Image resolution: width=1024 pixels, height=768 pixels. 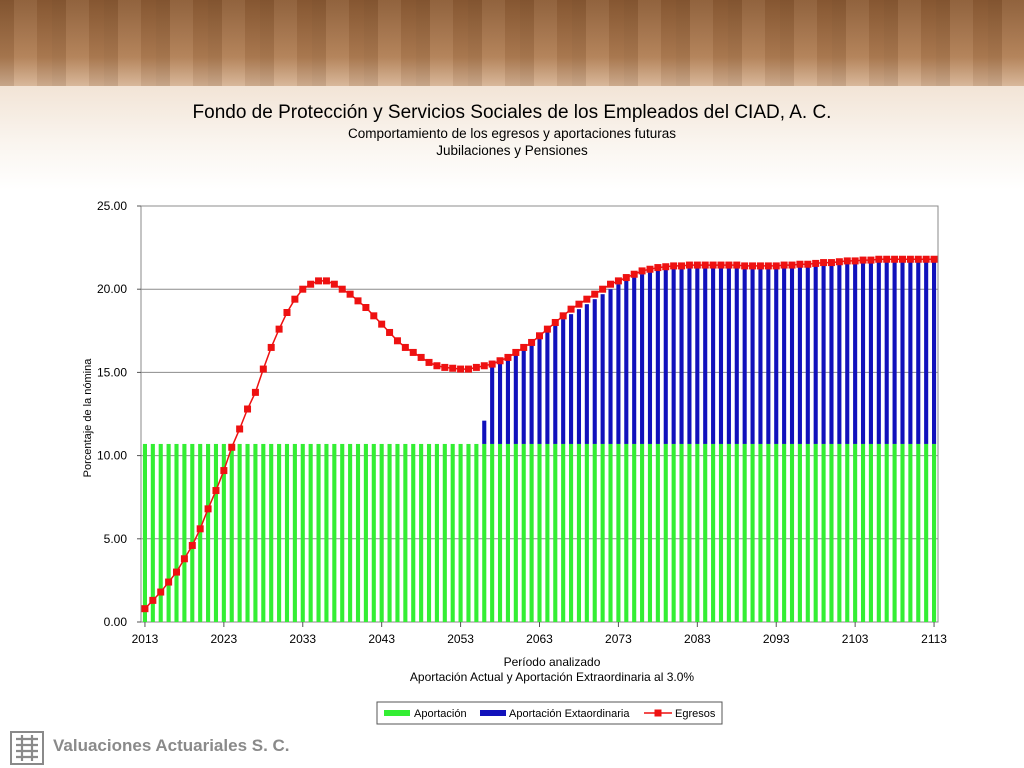 What do you see at coordinates (512, 43) in the screenshot?
I see `banner-texture` at bounding box center [512, 43].